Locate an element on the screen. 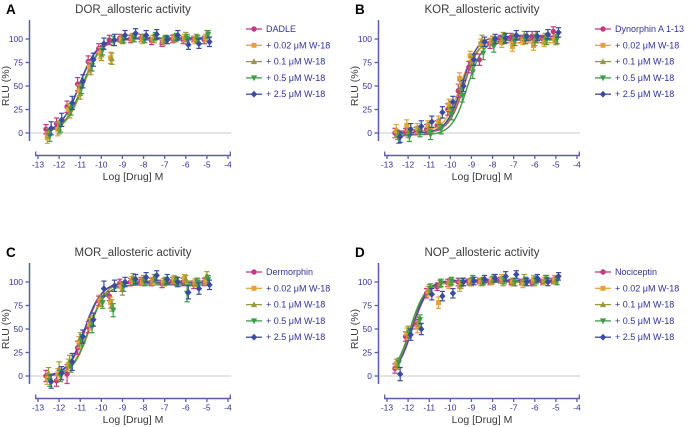  legend-item: + 0.02 μM W-18 is located at coordinates (637, 288).